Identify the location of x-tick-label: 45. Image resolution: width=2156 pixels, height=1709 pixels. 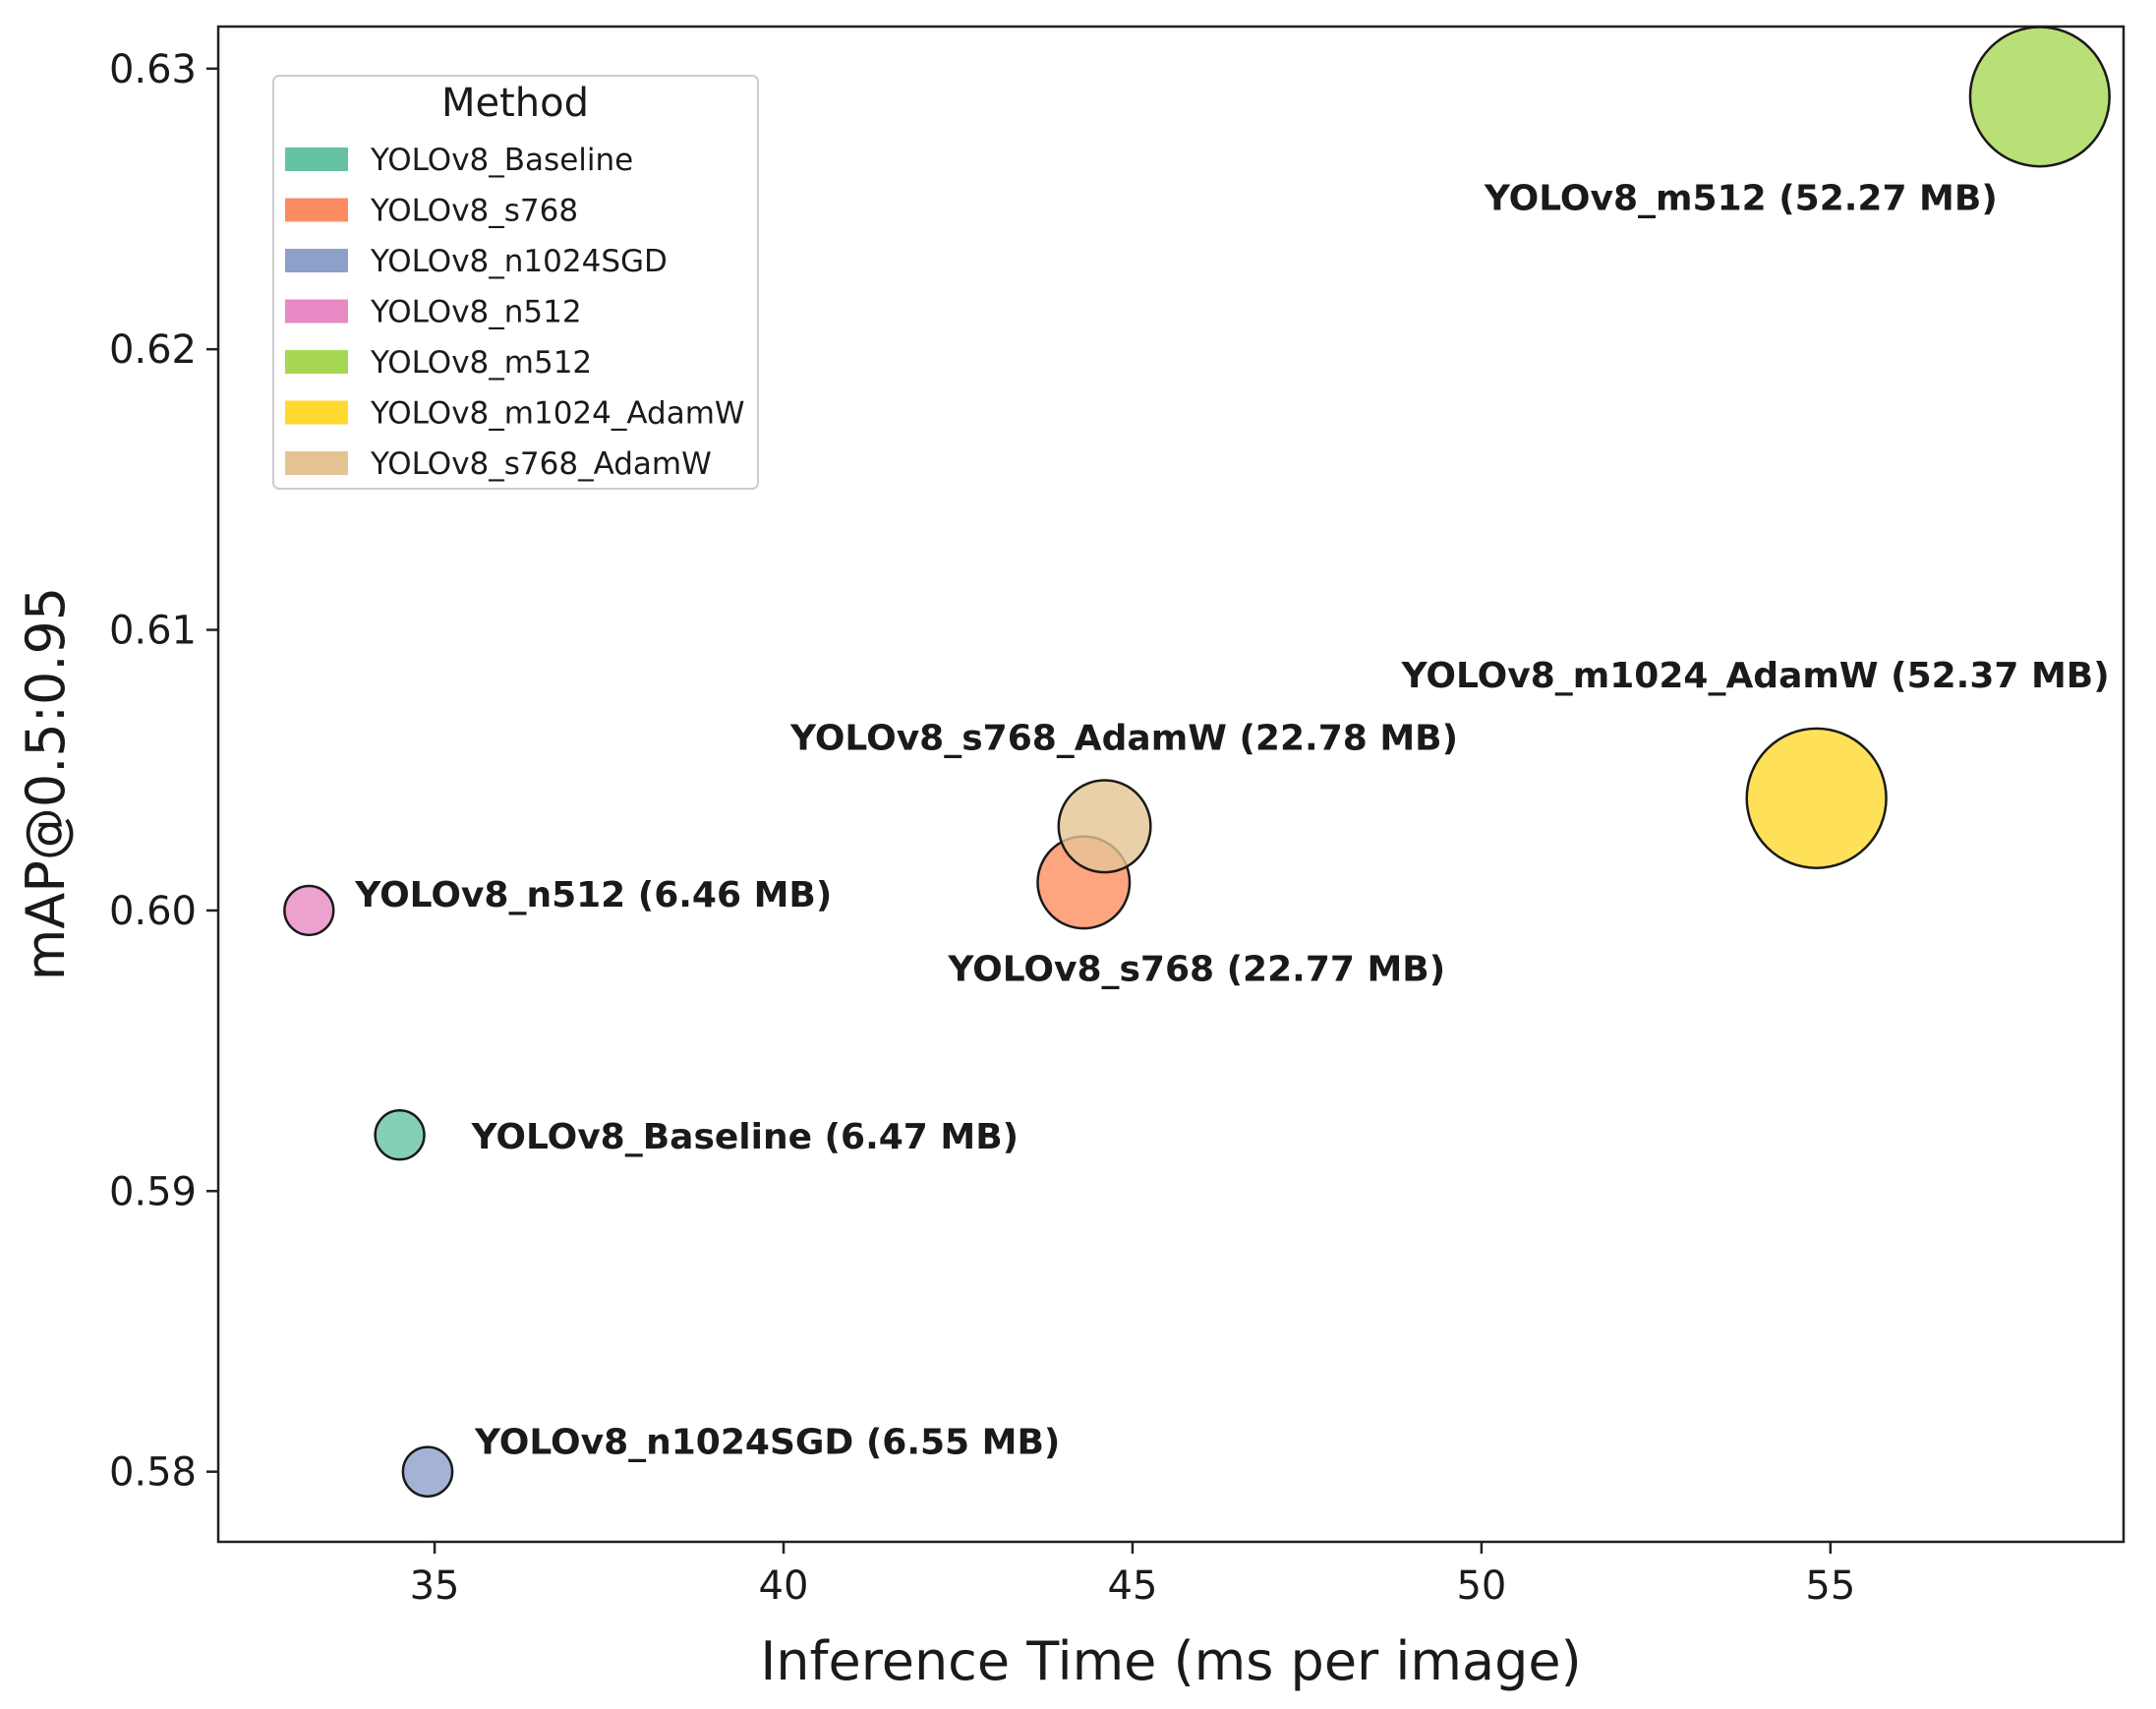
(1133, 1586).